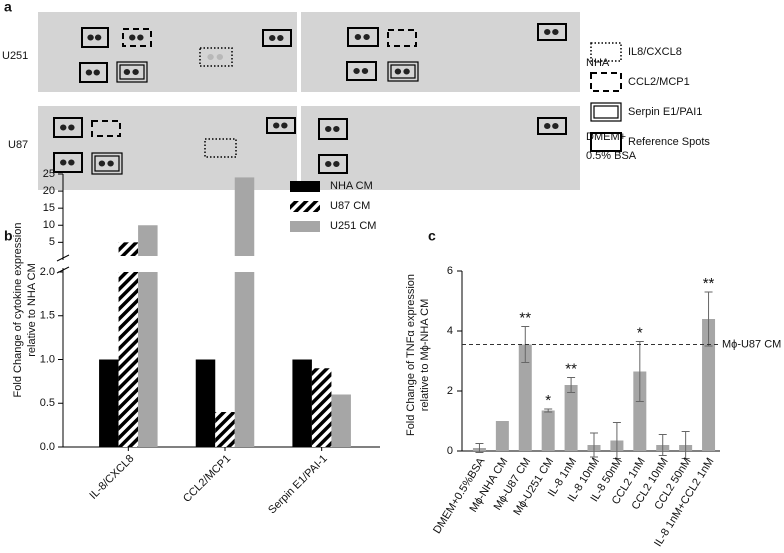 The width and height of the screenshot is (784, 553). What do you see at coordinates (751, 344) in the screenshot?
I see `reference-label: Mϕ-U87 CM` at bounding box center [751, 344].